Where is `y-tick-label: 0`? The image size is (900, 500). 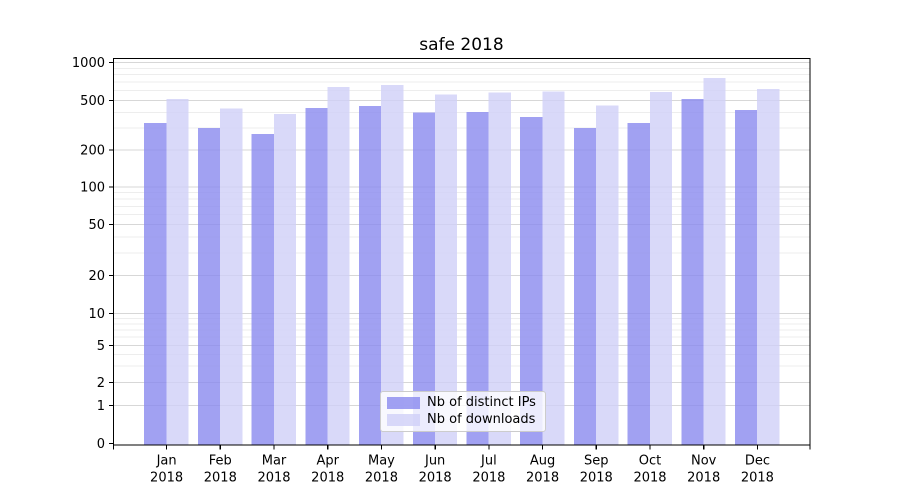 y-tick-label: 0 is located at coordinates (101, 444).